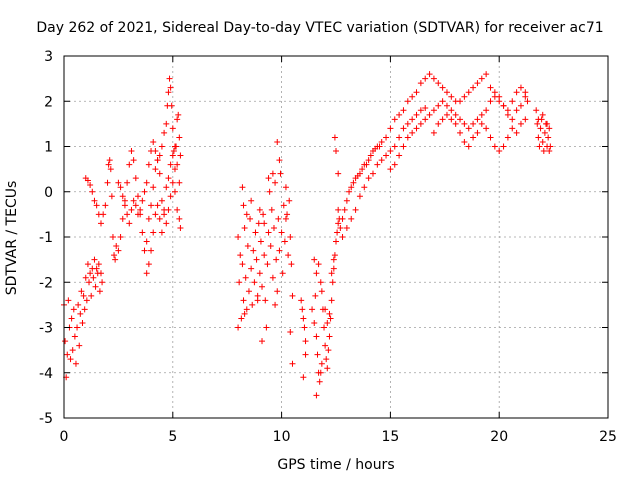 The image size is (640, 480). What do you see at coordinates (48, 148) in the screenshot?
I see `y-tick-label: 1` at bounding box center [48, 148].